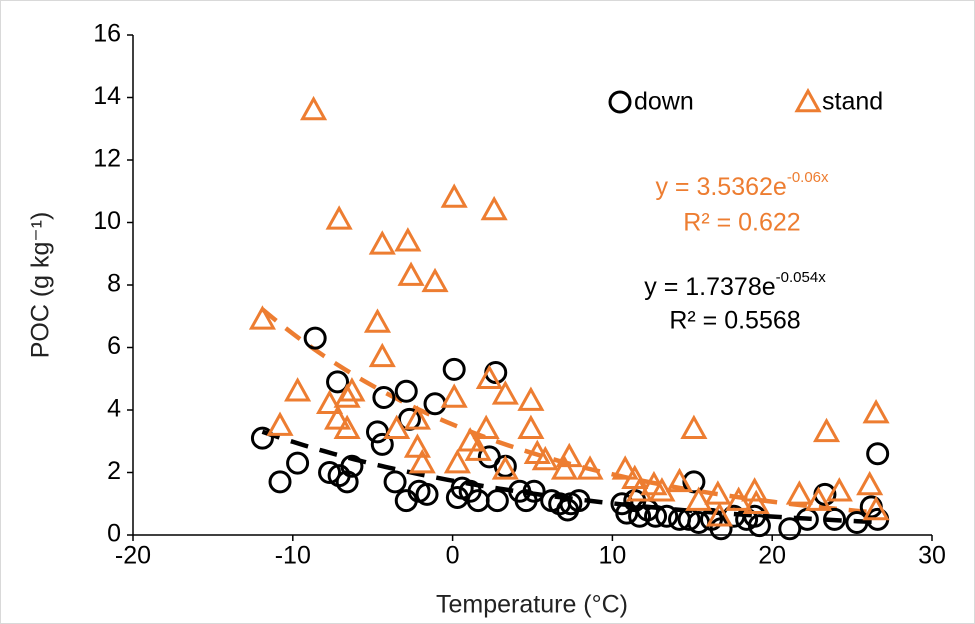  What do you see at coordinates (107, 159) in the screenshot?
I see `y-tick-label: 12` at bounding box center [107, 159].